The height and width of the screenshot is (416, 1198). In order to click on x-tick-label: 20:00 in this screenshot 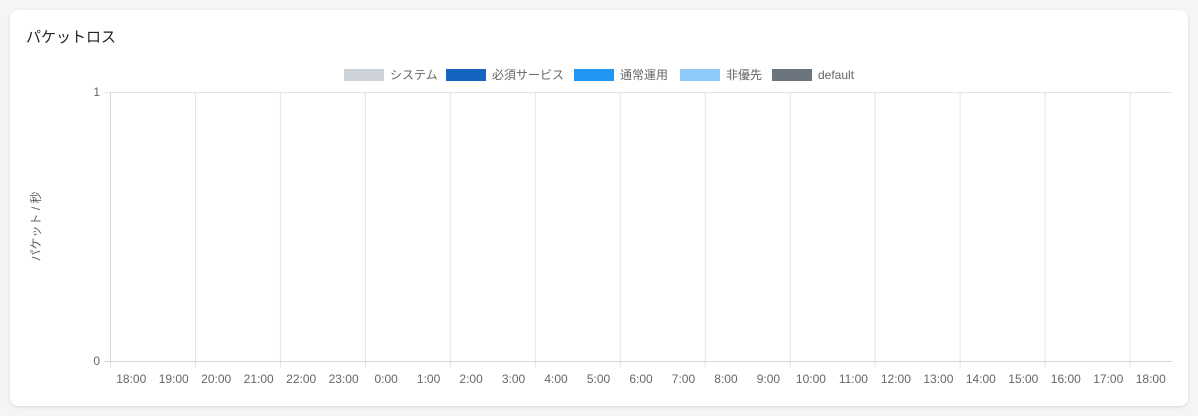, I will do `click(216, 379)`.